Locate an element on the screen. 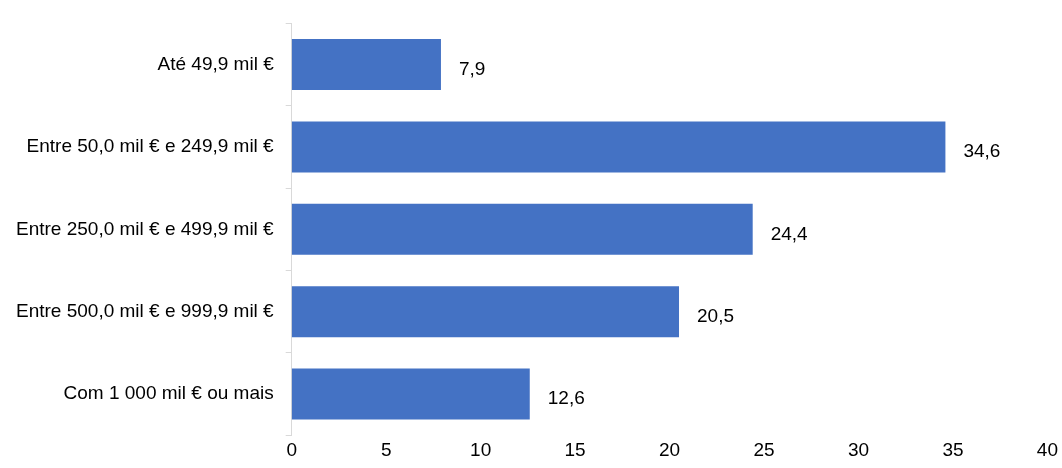  data-label: 24,4 is located at coordinates (789, 233).